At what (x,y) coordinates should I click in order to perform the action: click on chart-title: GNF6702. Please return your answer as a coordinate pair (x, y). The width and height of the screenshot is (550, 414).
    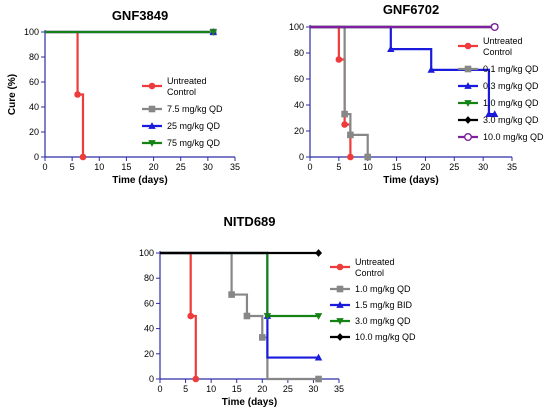
    Looking at the image, I should click on (411, 9).